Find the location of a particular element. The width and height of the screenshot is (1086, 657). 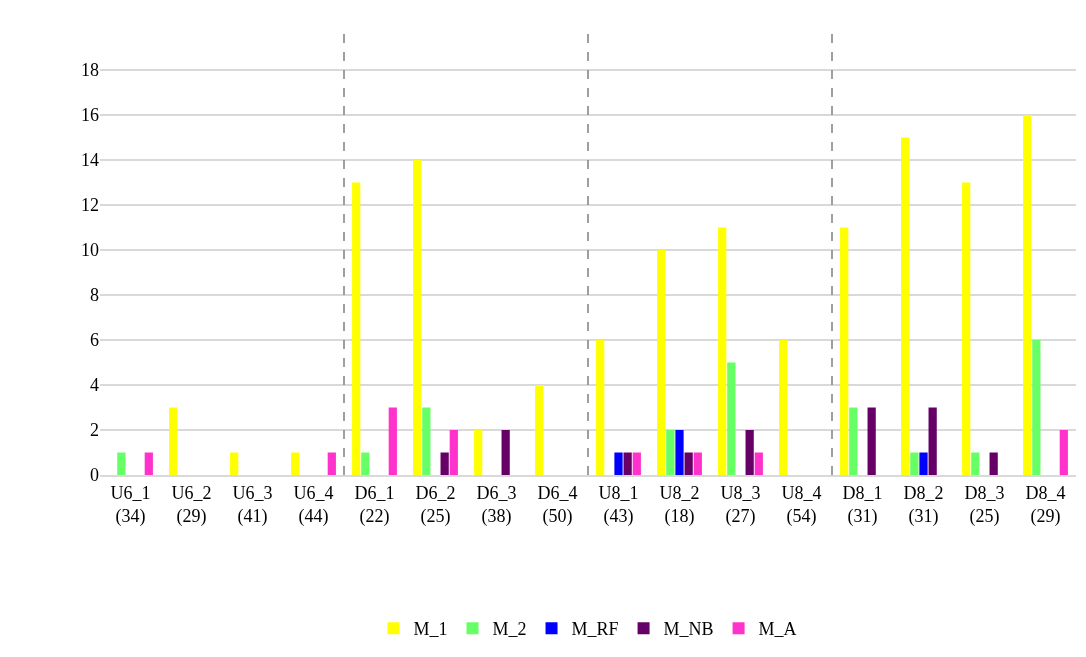

x-tick-label: U6_3 (41) is located at coordinates (252, 504).